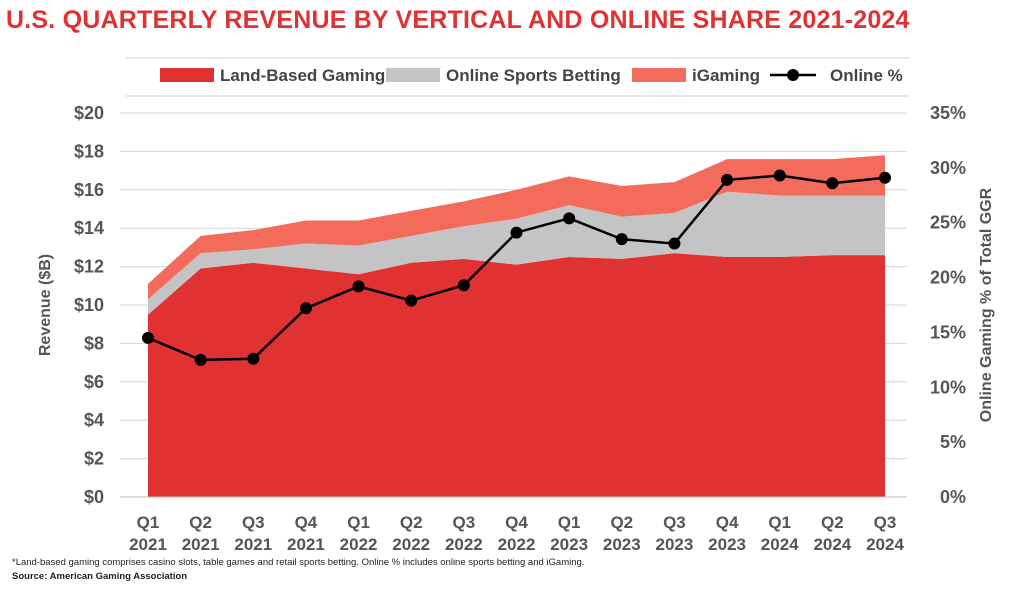 This screenshot has width=1024, height=589. I want to click on legend-label: iGaming, so click(726, 75).